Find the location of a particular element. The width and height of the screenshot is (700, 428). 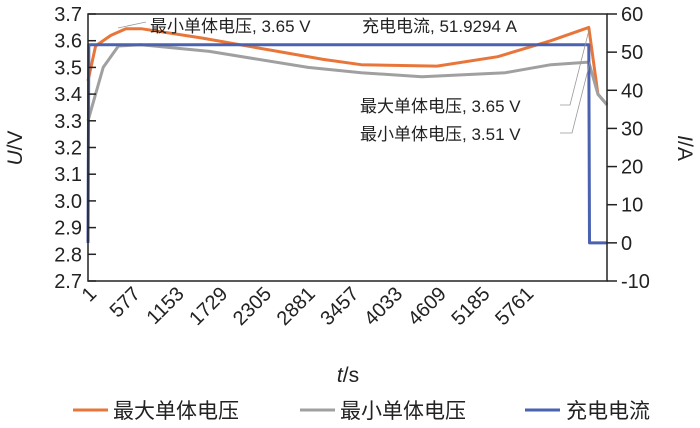

annotation-max-voltage-end: 最大单体电压, 3.65 V is located at coordinates (440, 106).